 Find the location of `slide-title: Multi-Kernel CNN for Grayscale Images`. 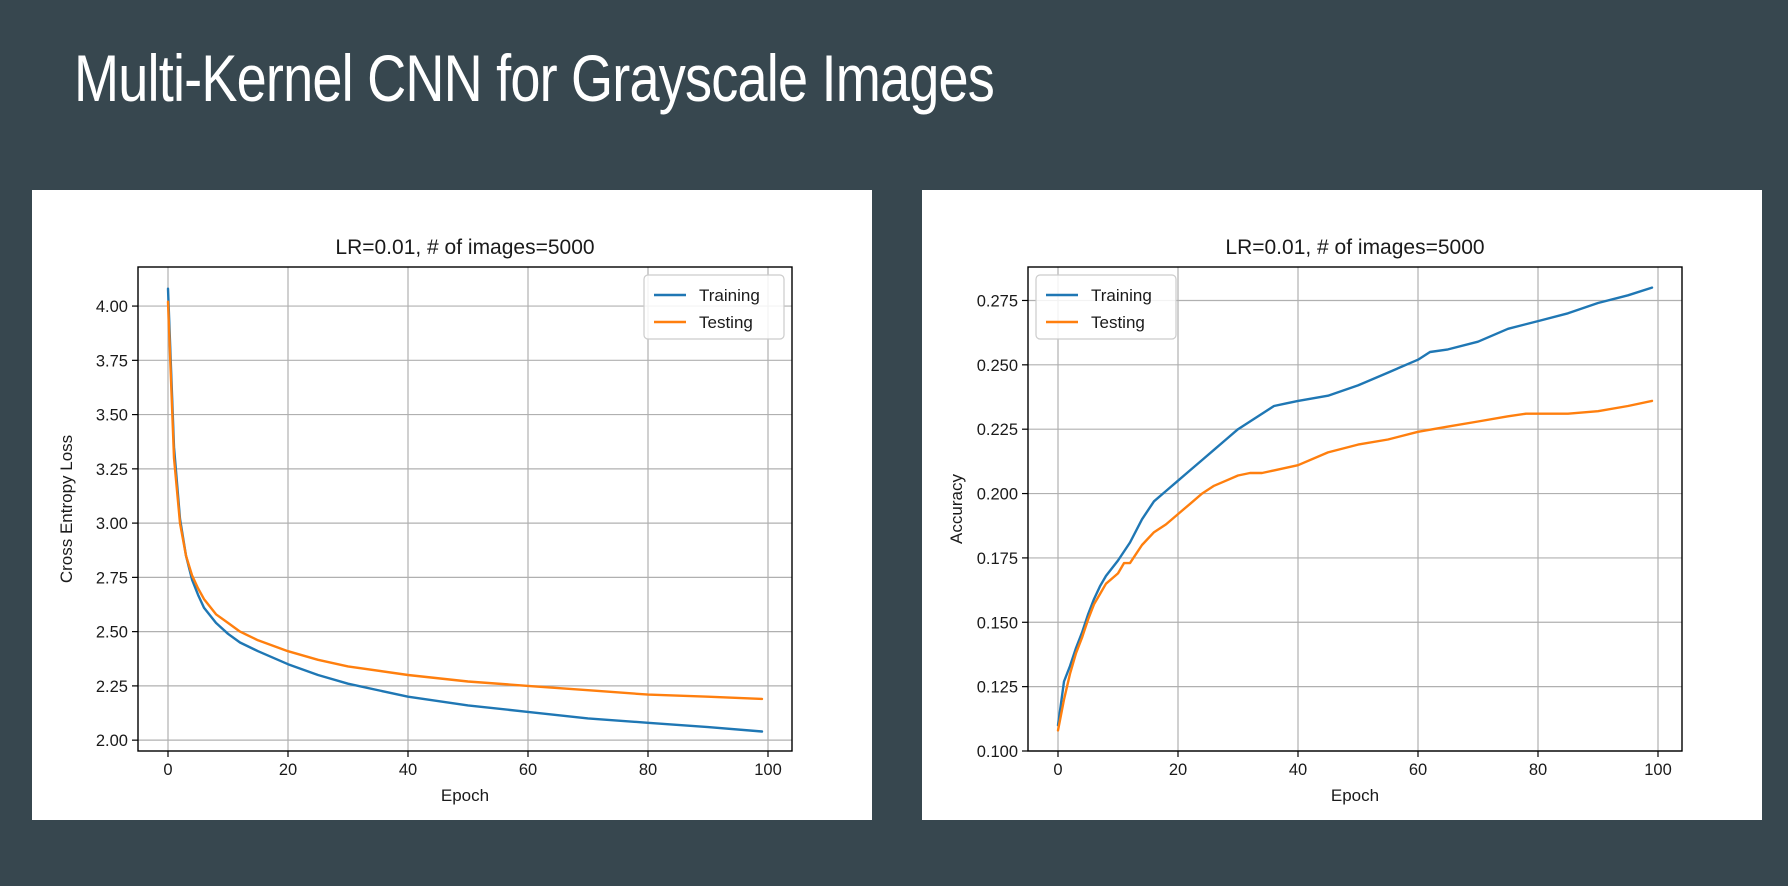

slide-title: Multi-Kernel CNN for Grayscale Images is located at coordinates (534, 78).